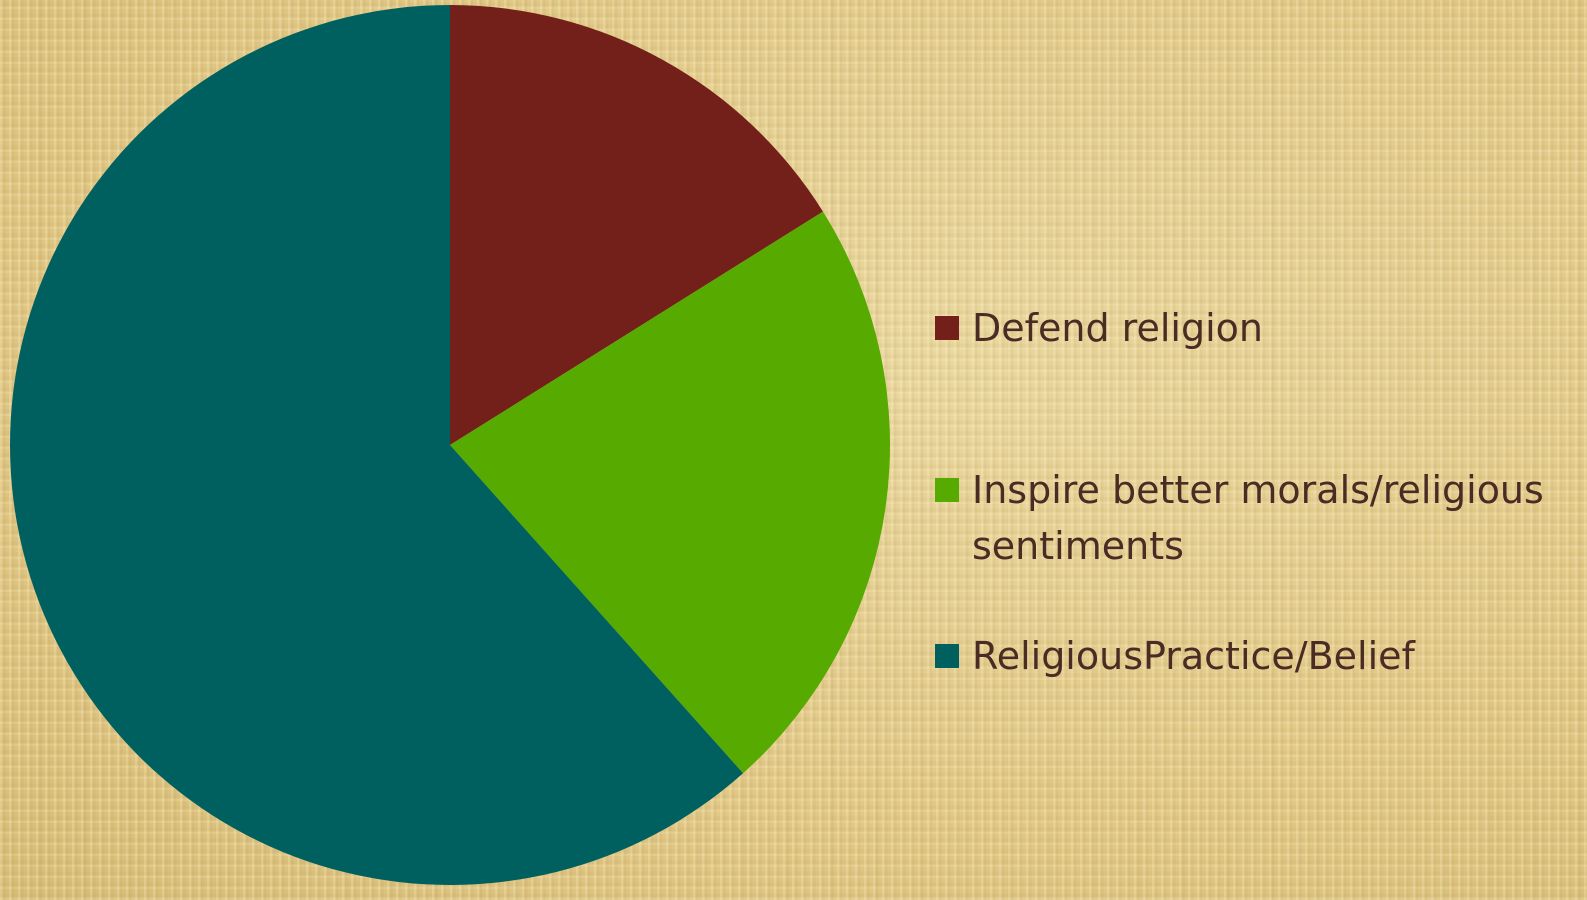  Describe the element at coordinates (1117, 328) in the screenshot. I see `legend-label-defend-religion: Defend religion` at that location.